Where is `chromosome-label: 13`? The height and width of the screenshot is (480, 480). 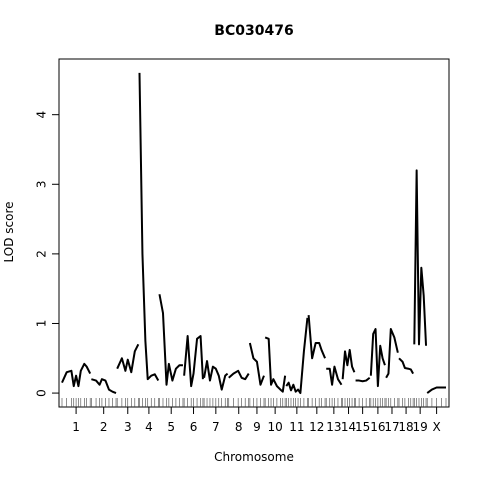 chromosome-label: 13 is located at coordinates (333, 427).